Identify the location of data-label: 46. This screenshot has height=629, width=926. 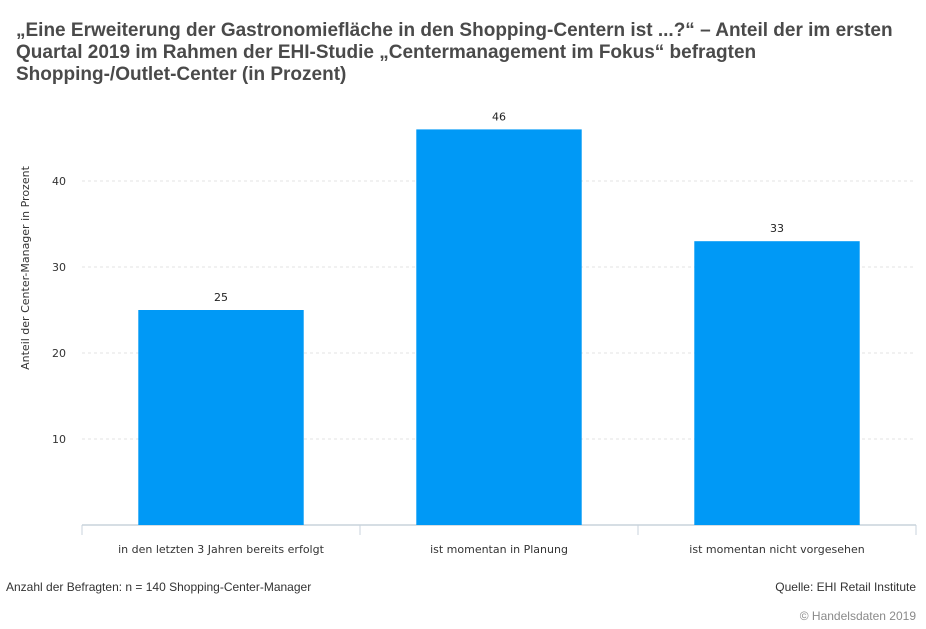
(499, 116).